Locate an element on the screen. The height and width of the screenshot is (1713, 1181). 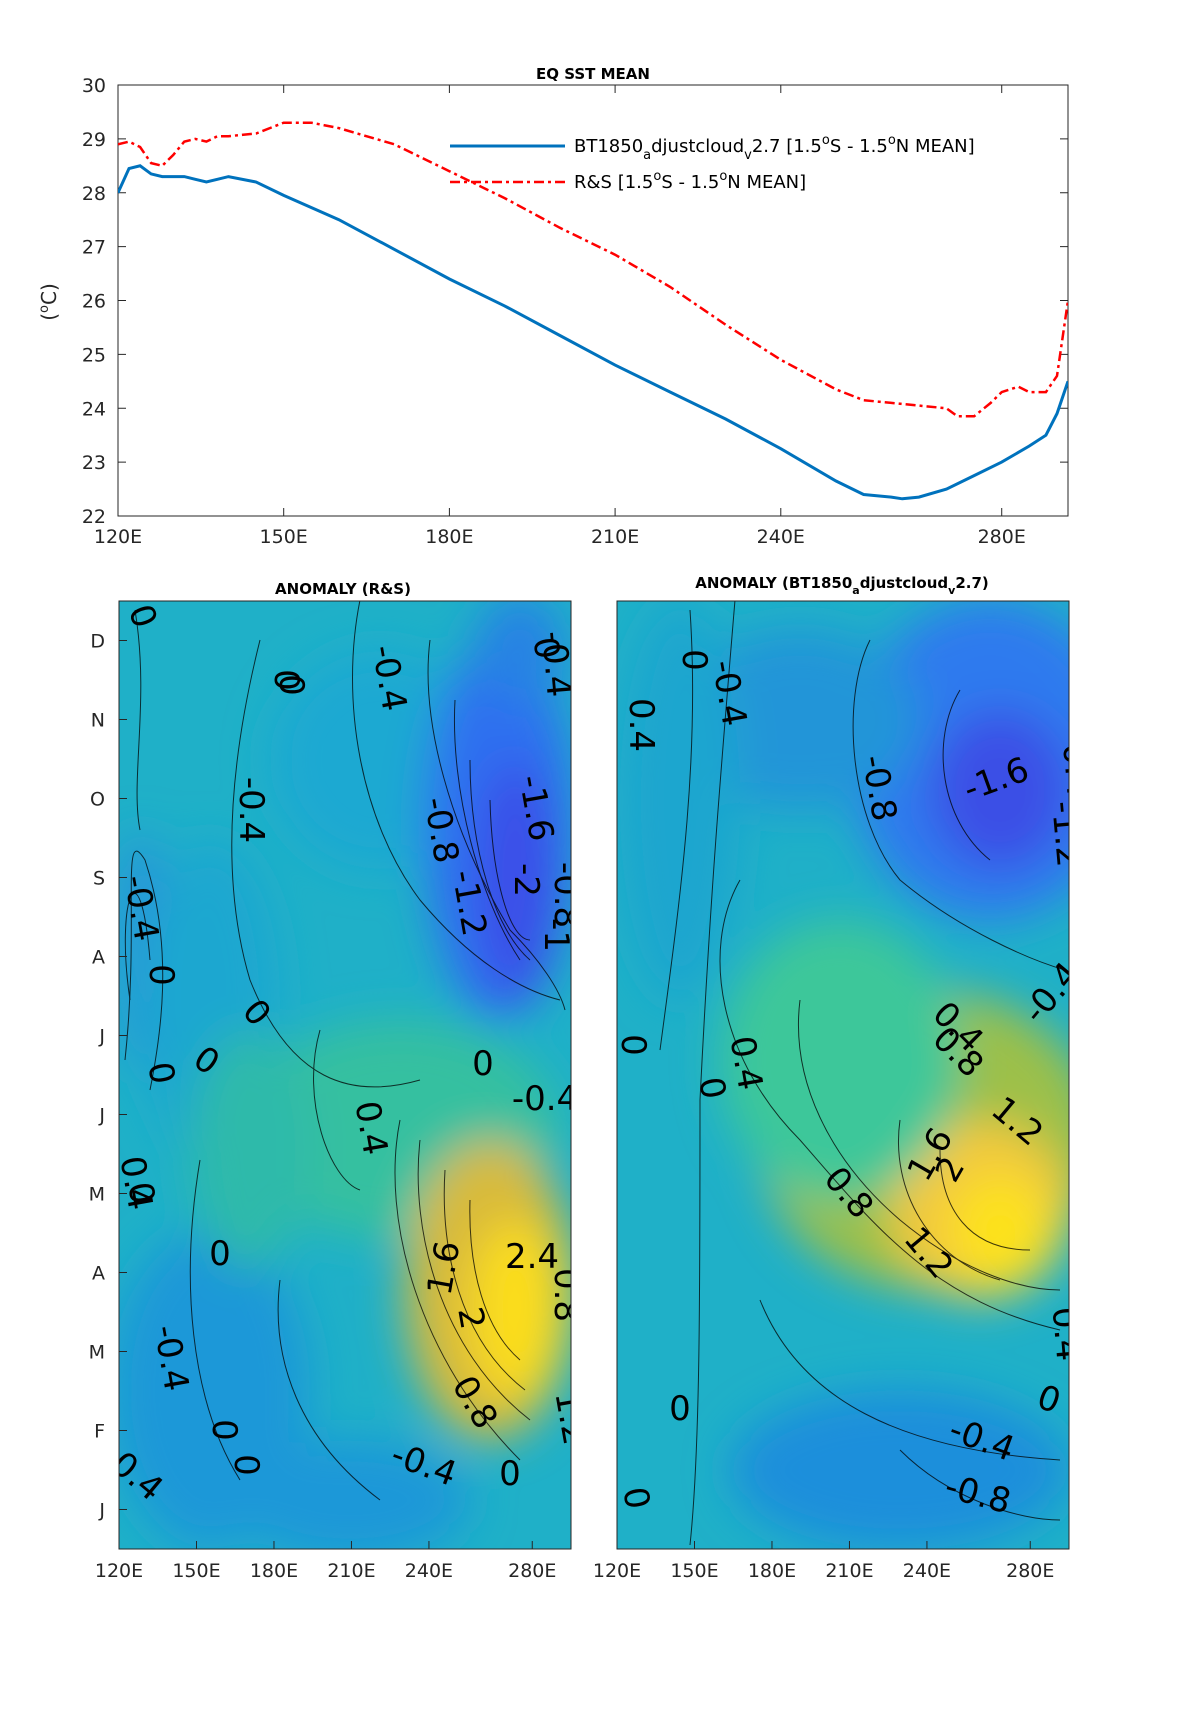
sst-chart-title: EQ SST MEAN is located at coordinates (593, 74).